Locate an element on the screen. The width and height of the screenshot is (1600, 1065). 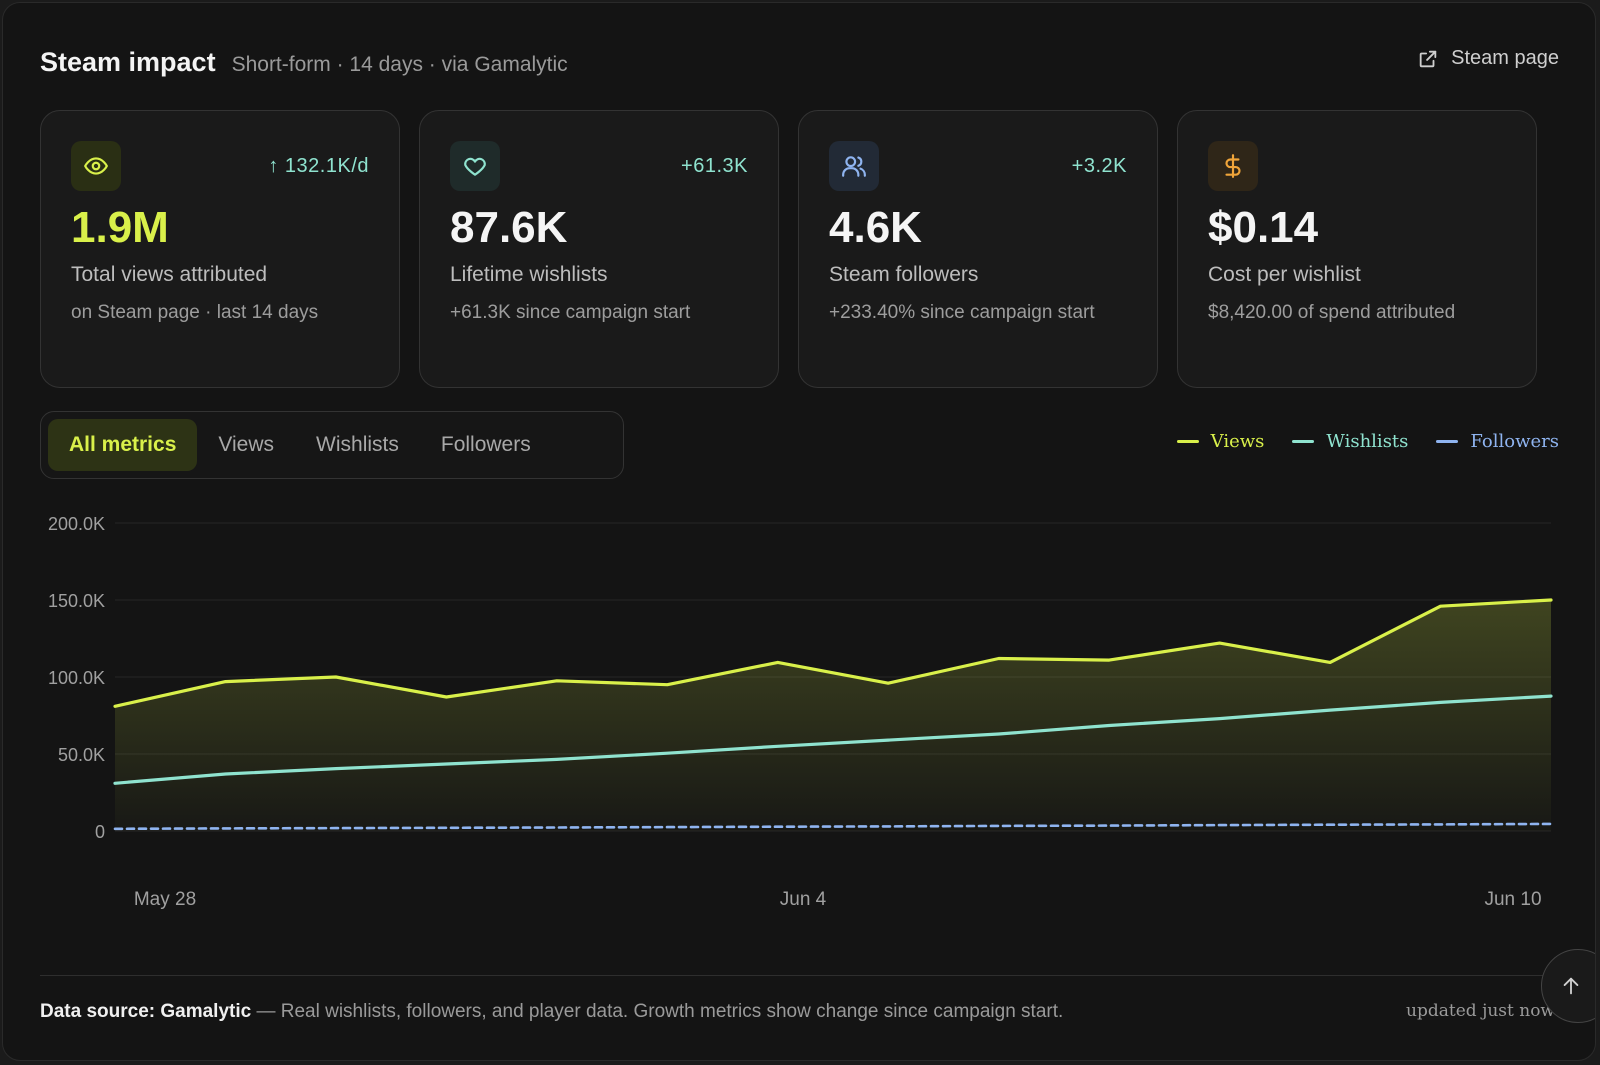
dollar-icon is located at coordinates (1233, 166).